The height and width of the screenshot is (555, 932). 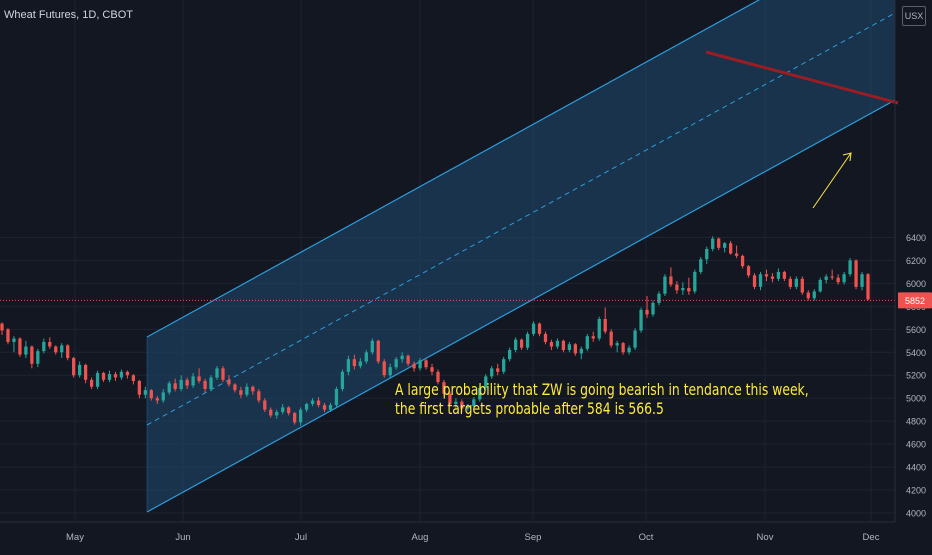 What do you see at coordinates (916, 399) in the screenshot?
I see `price-tick-label: 5000` at bounding box center [916, 399].